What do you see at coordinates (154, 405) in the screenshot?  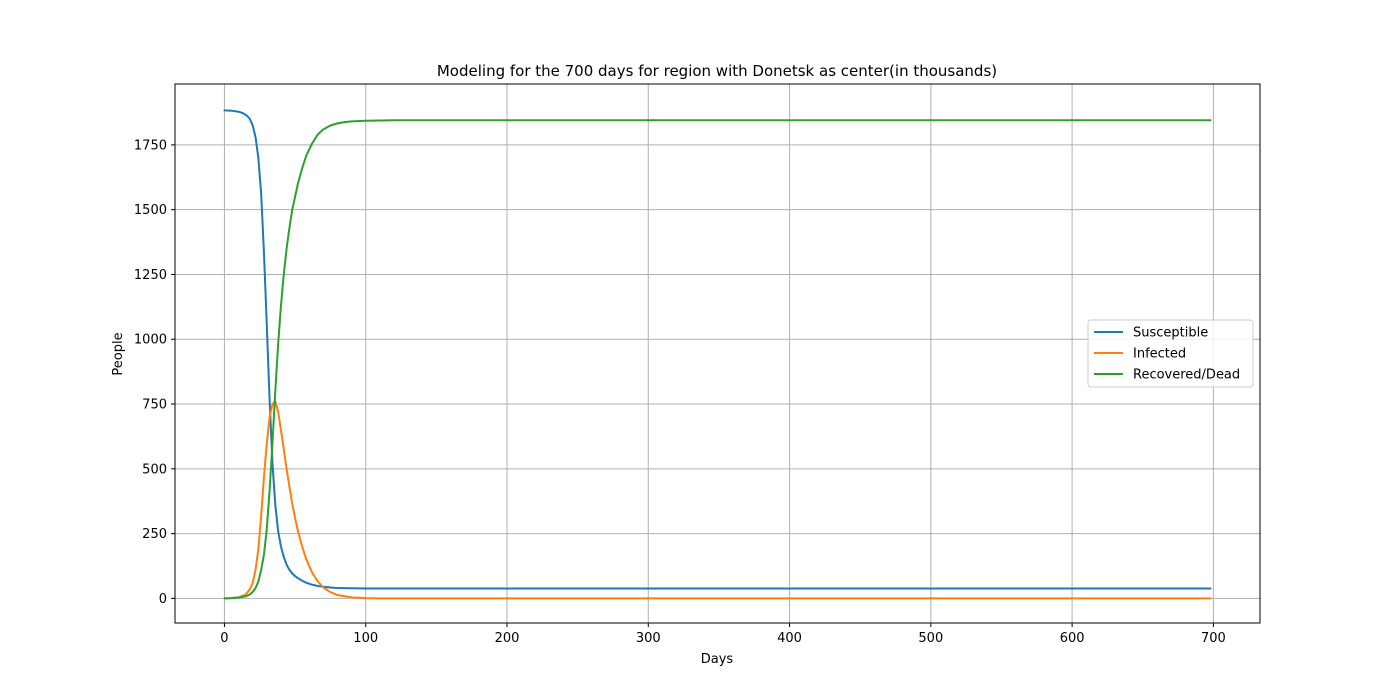 I see `y-tick-label: 750` at bounding box center [154, 405].